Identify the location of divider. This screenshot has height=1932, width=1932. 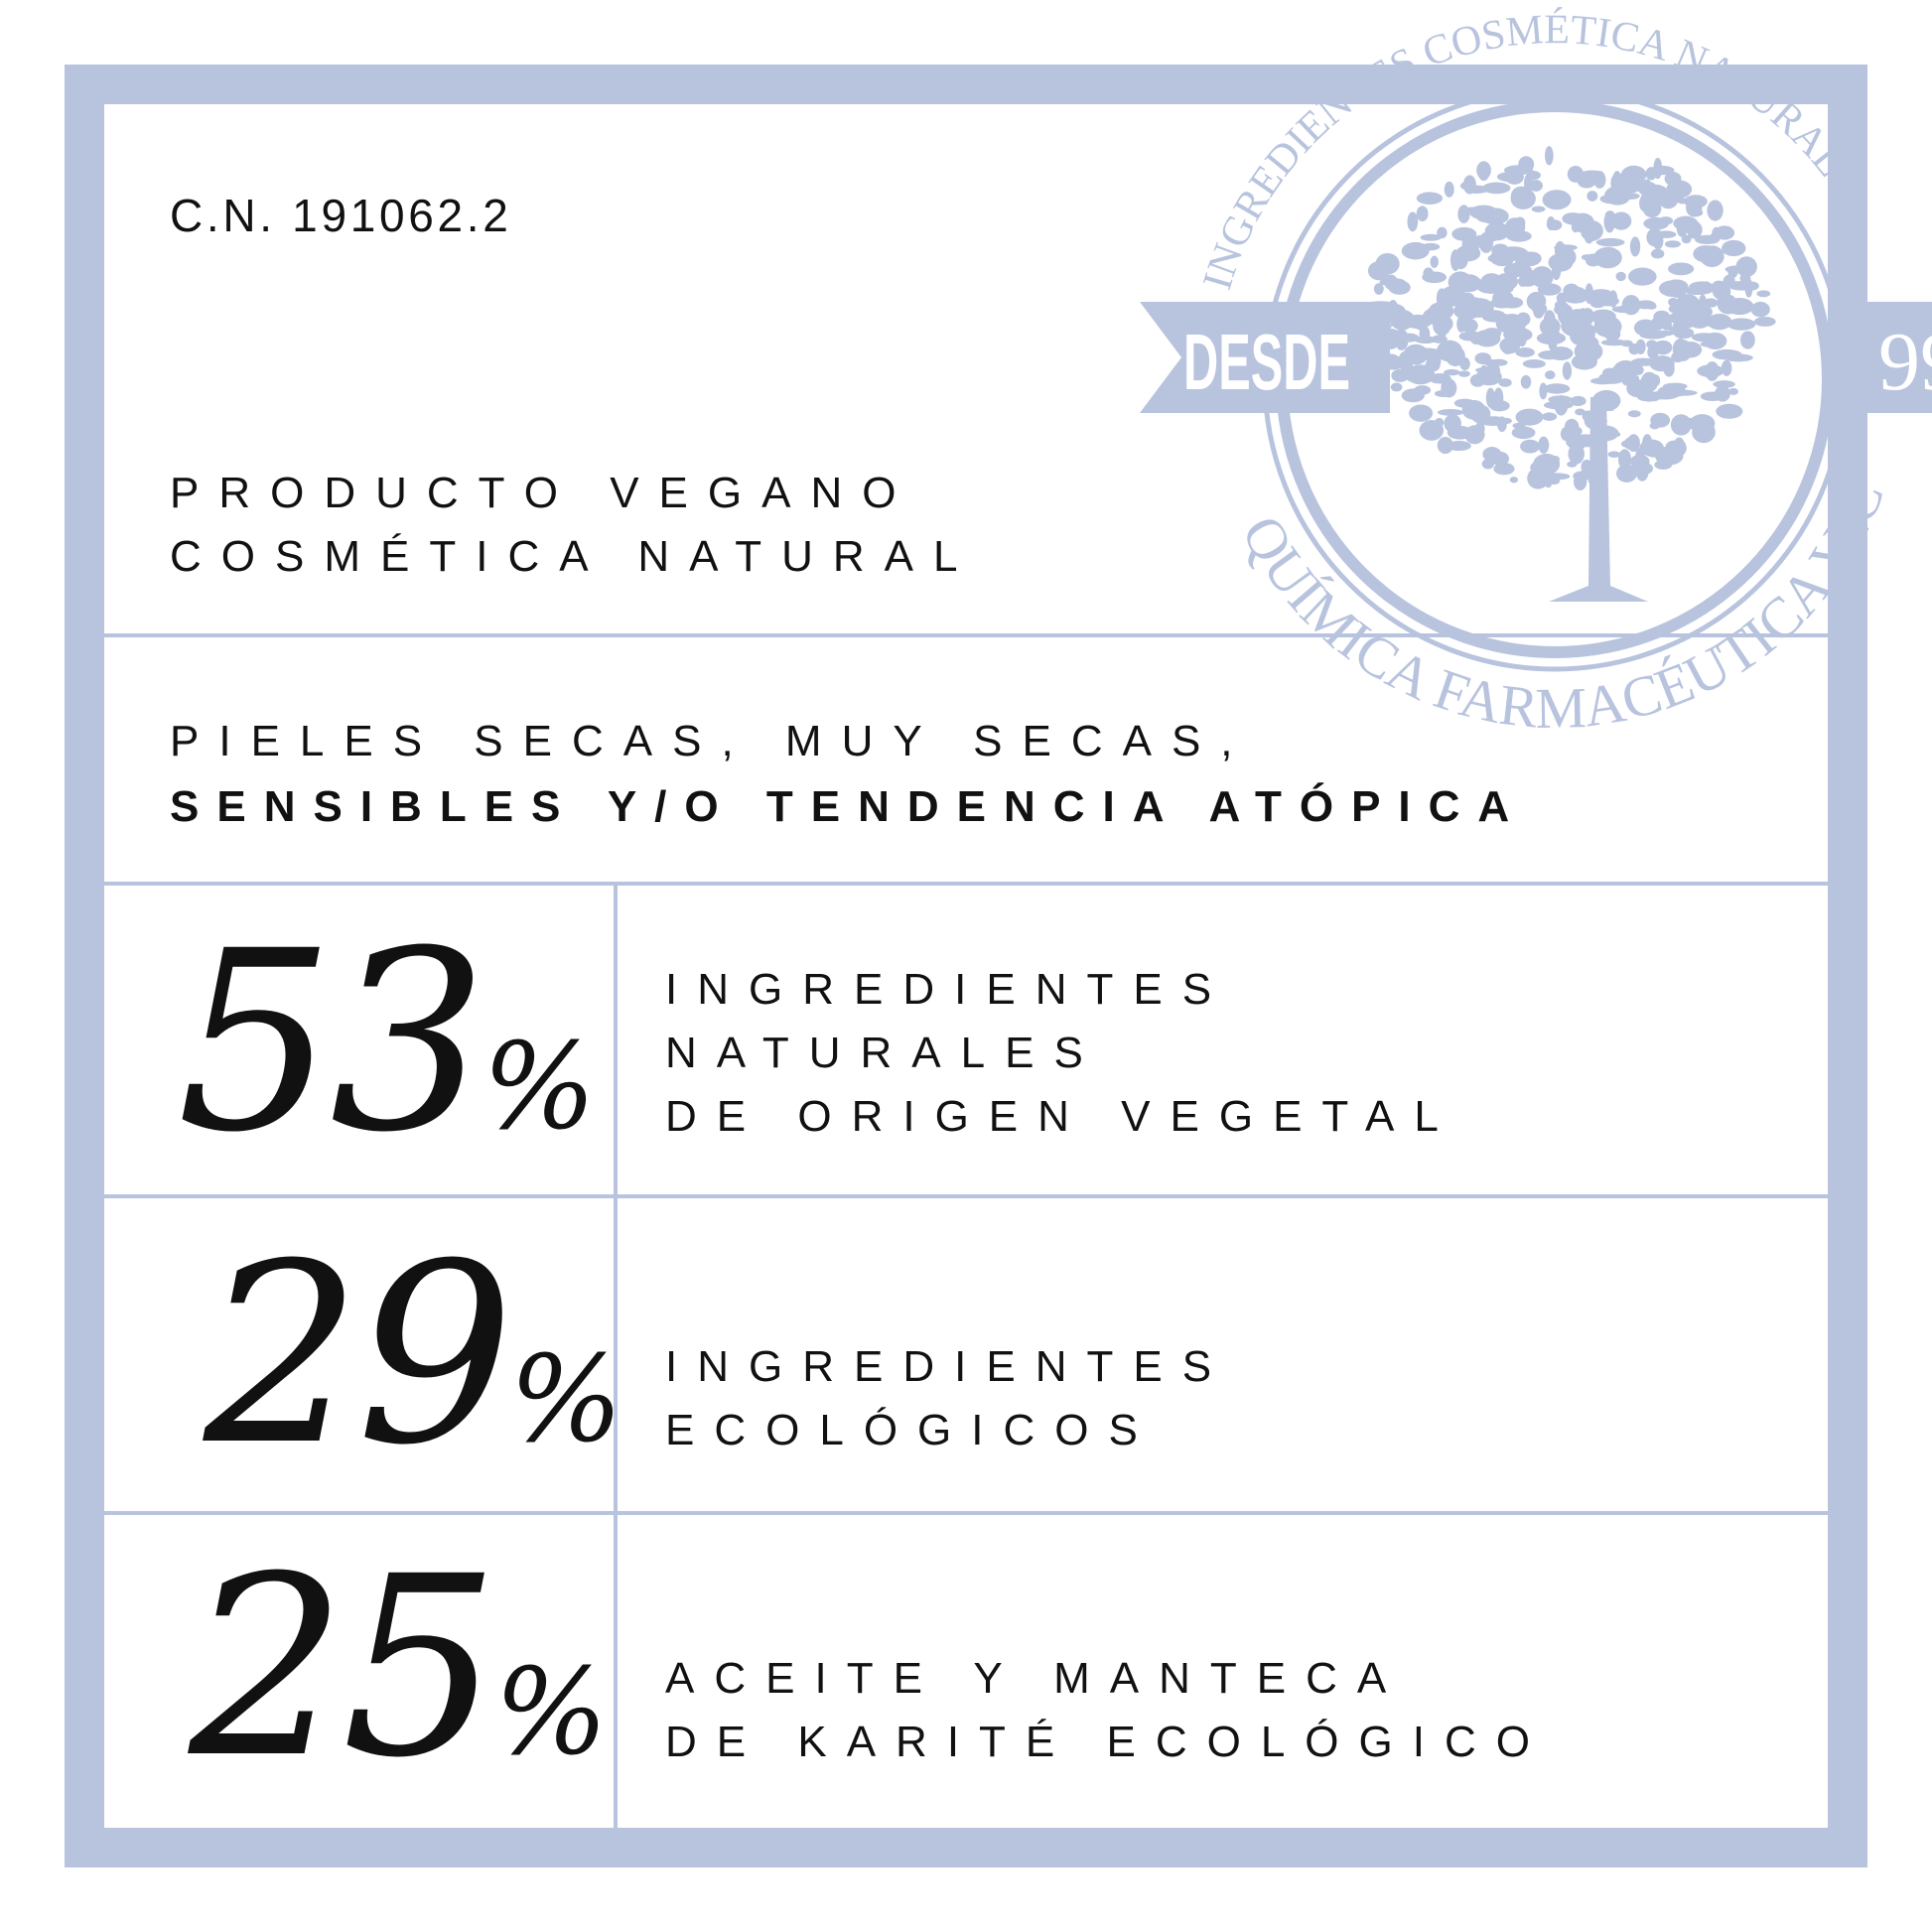
(966, 635).